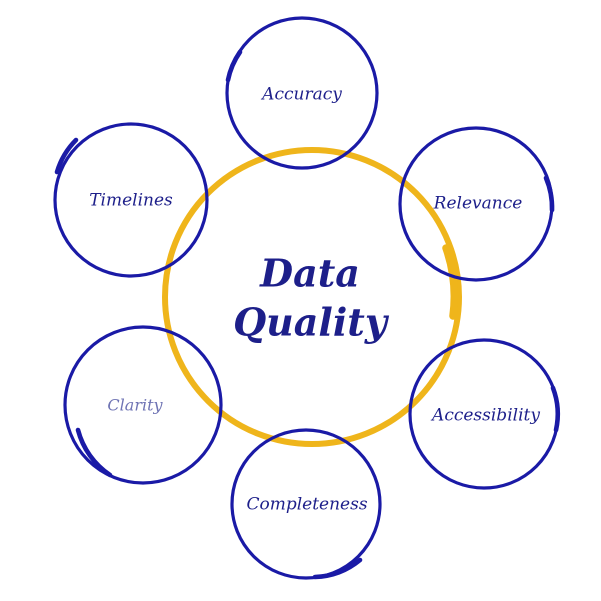 The width and height of the screenshot is (601, 601). I want to click on node-clarity, so click(143, 405).